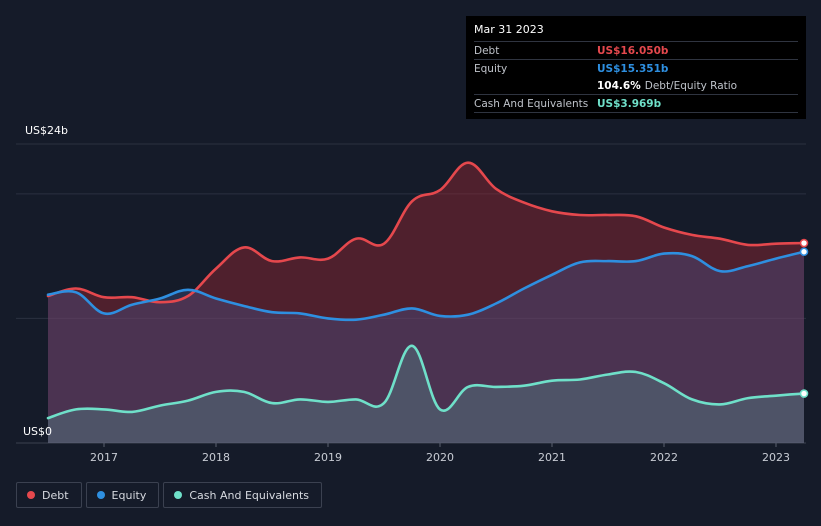 This screenshot has width=821, height=526. I want to click on legend-item-cash: Cash And Equivalents, so click(242, 495).